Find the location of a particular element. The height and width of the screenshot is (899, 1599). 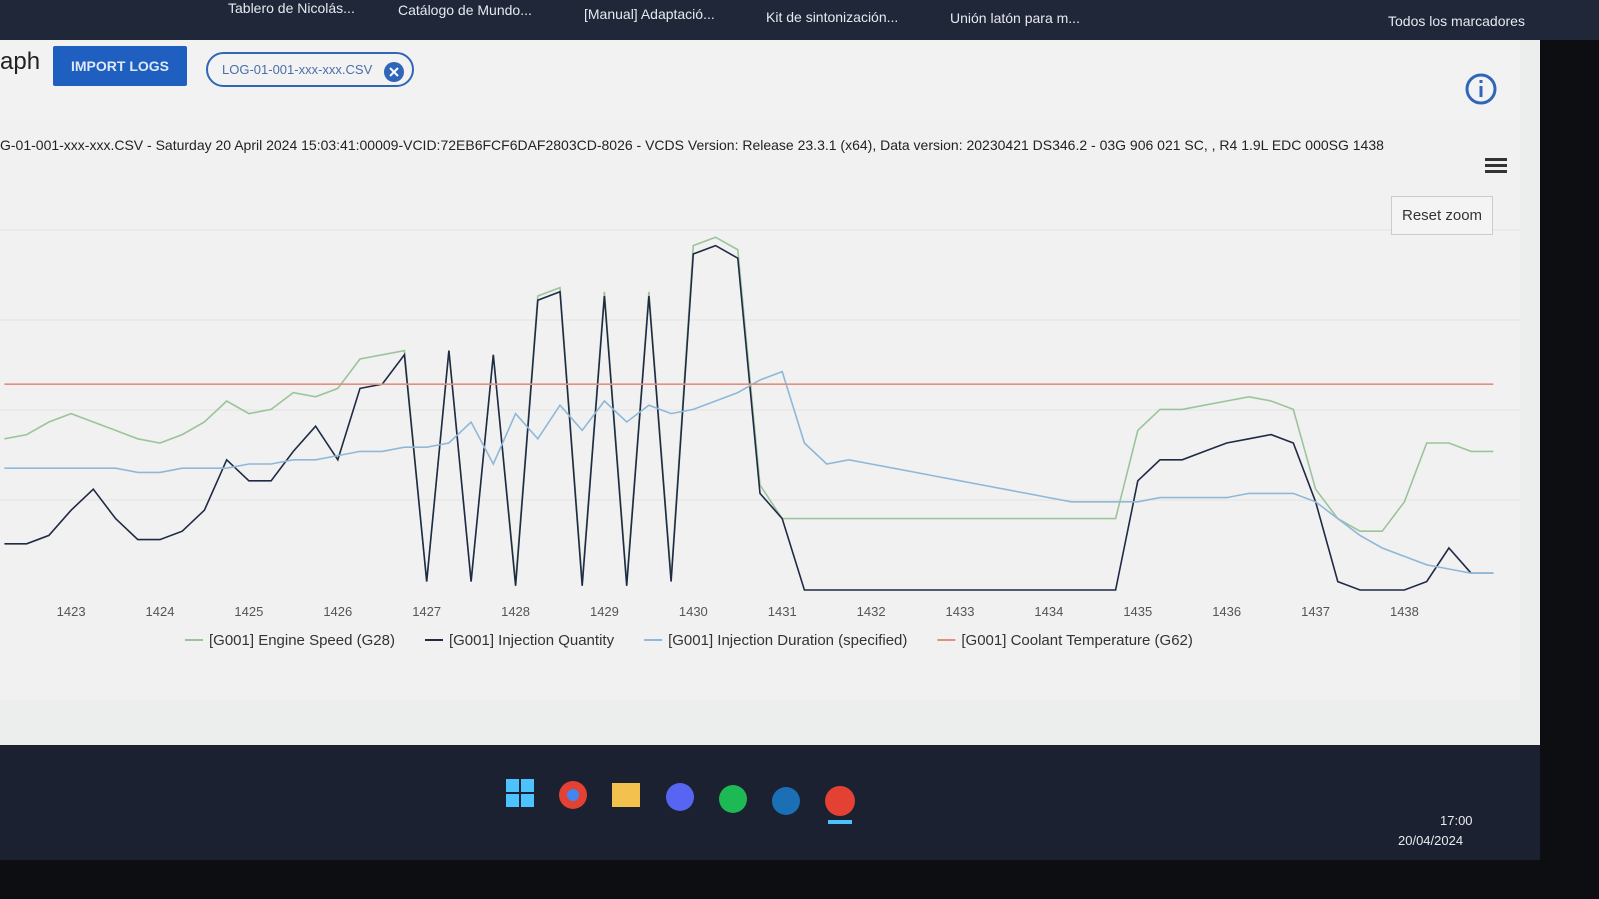

start-icon is located at coordinates (520, 793).